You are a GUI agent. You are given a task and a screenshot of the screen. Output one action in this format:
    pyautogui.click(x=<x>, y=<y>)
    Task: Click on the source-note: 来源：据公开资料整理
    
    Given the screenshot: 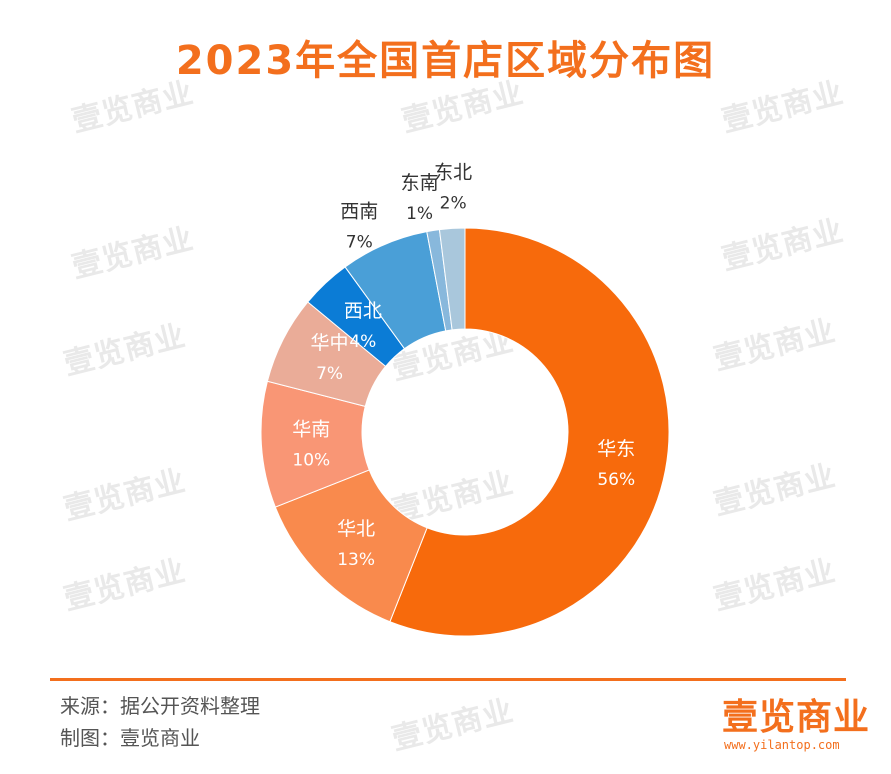 What is the action you would take?
    pyautogui.click(x=160, y=706)
    